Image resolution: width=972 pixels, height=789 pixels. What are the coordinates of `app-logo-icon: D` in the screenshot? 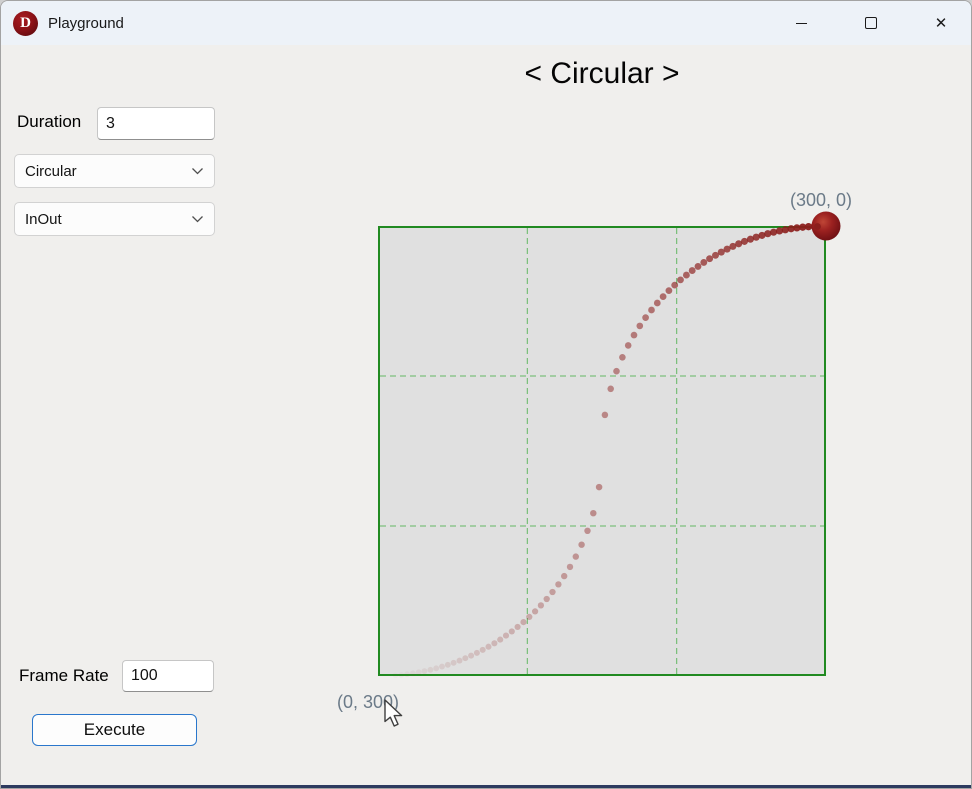 It's located at (25, 23).